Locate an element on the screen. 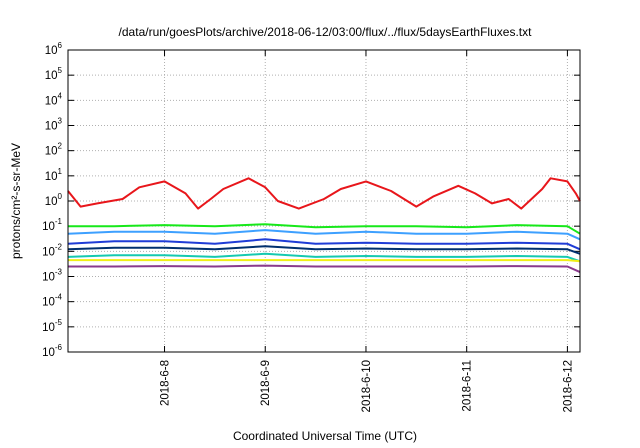 The height and width of the screenshot is (448, 640). x-tick-label: 2018-6-11 is located at coordinates (468, 386).